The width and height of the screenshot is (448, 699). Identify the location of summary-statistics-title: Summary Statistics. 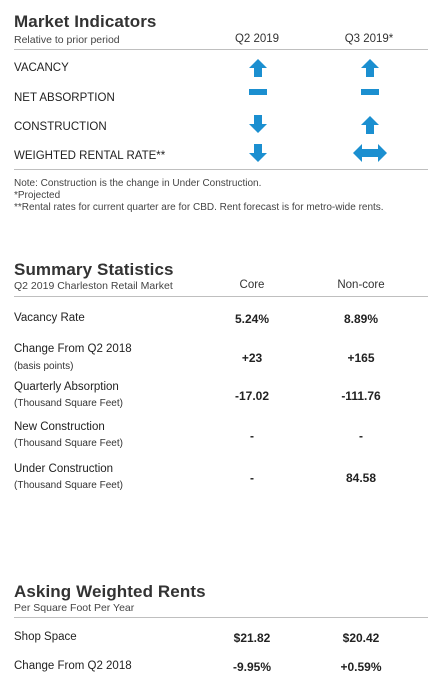
(94, 269).